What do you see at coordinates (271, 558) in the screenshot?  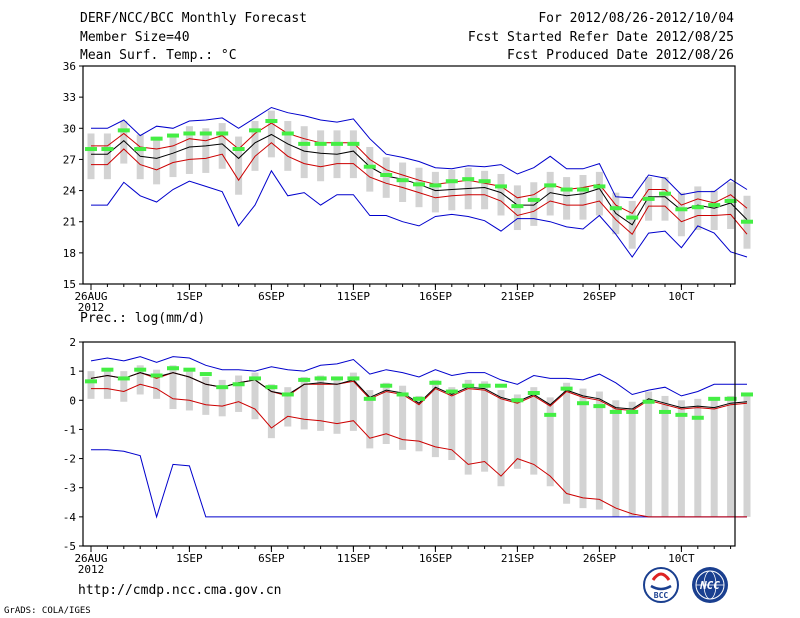 I see `prec-xtick-label: 6SEP` at bounding box center [271, 558].